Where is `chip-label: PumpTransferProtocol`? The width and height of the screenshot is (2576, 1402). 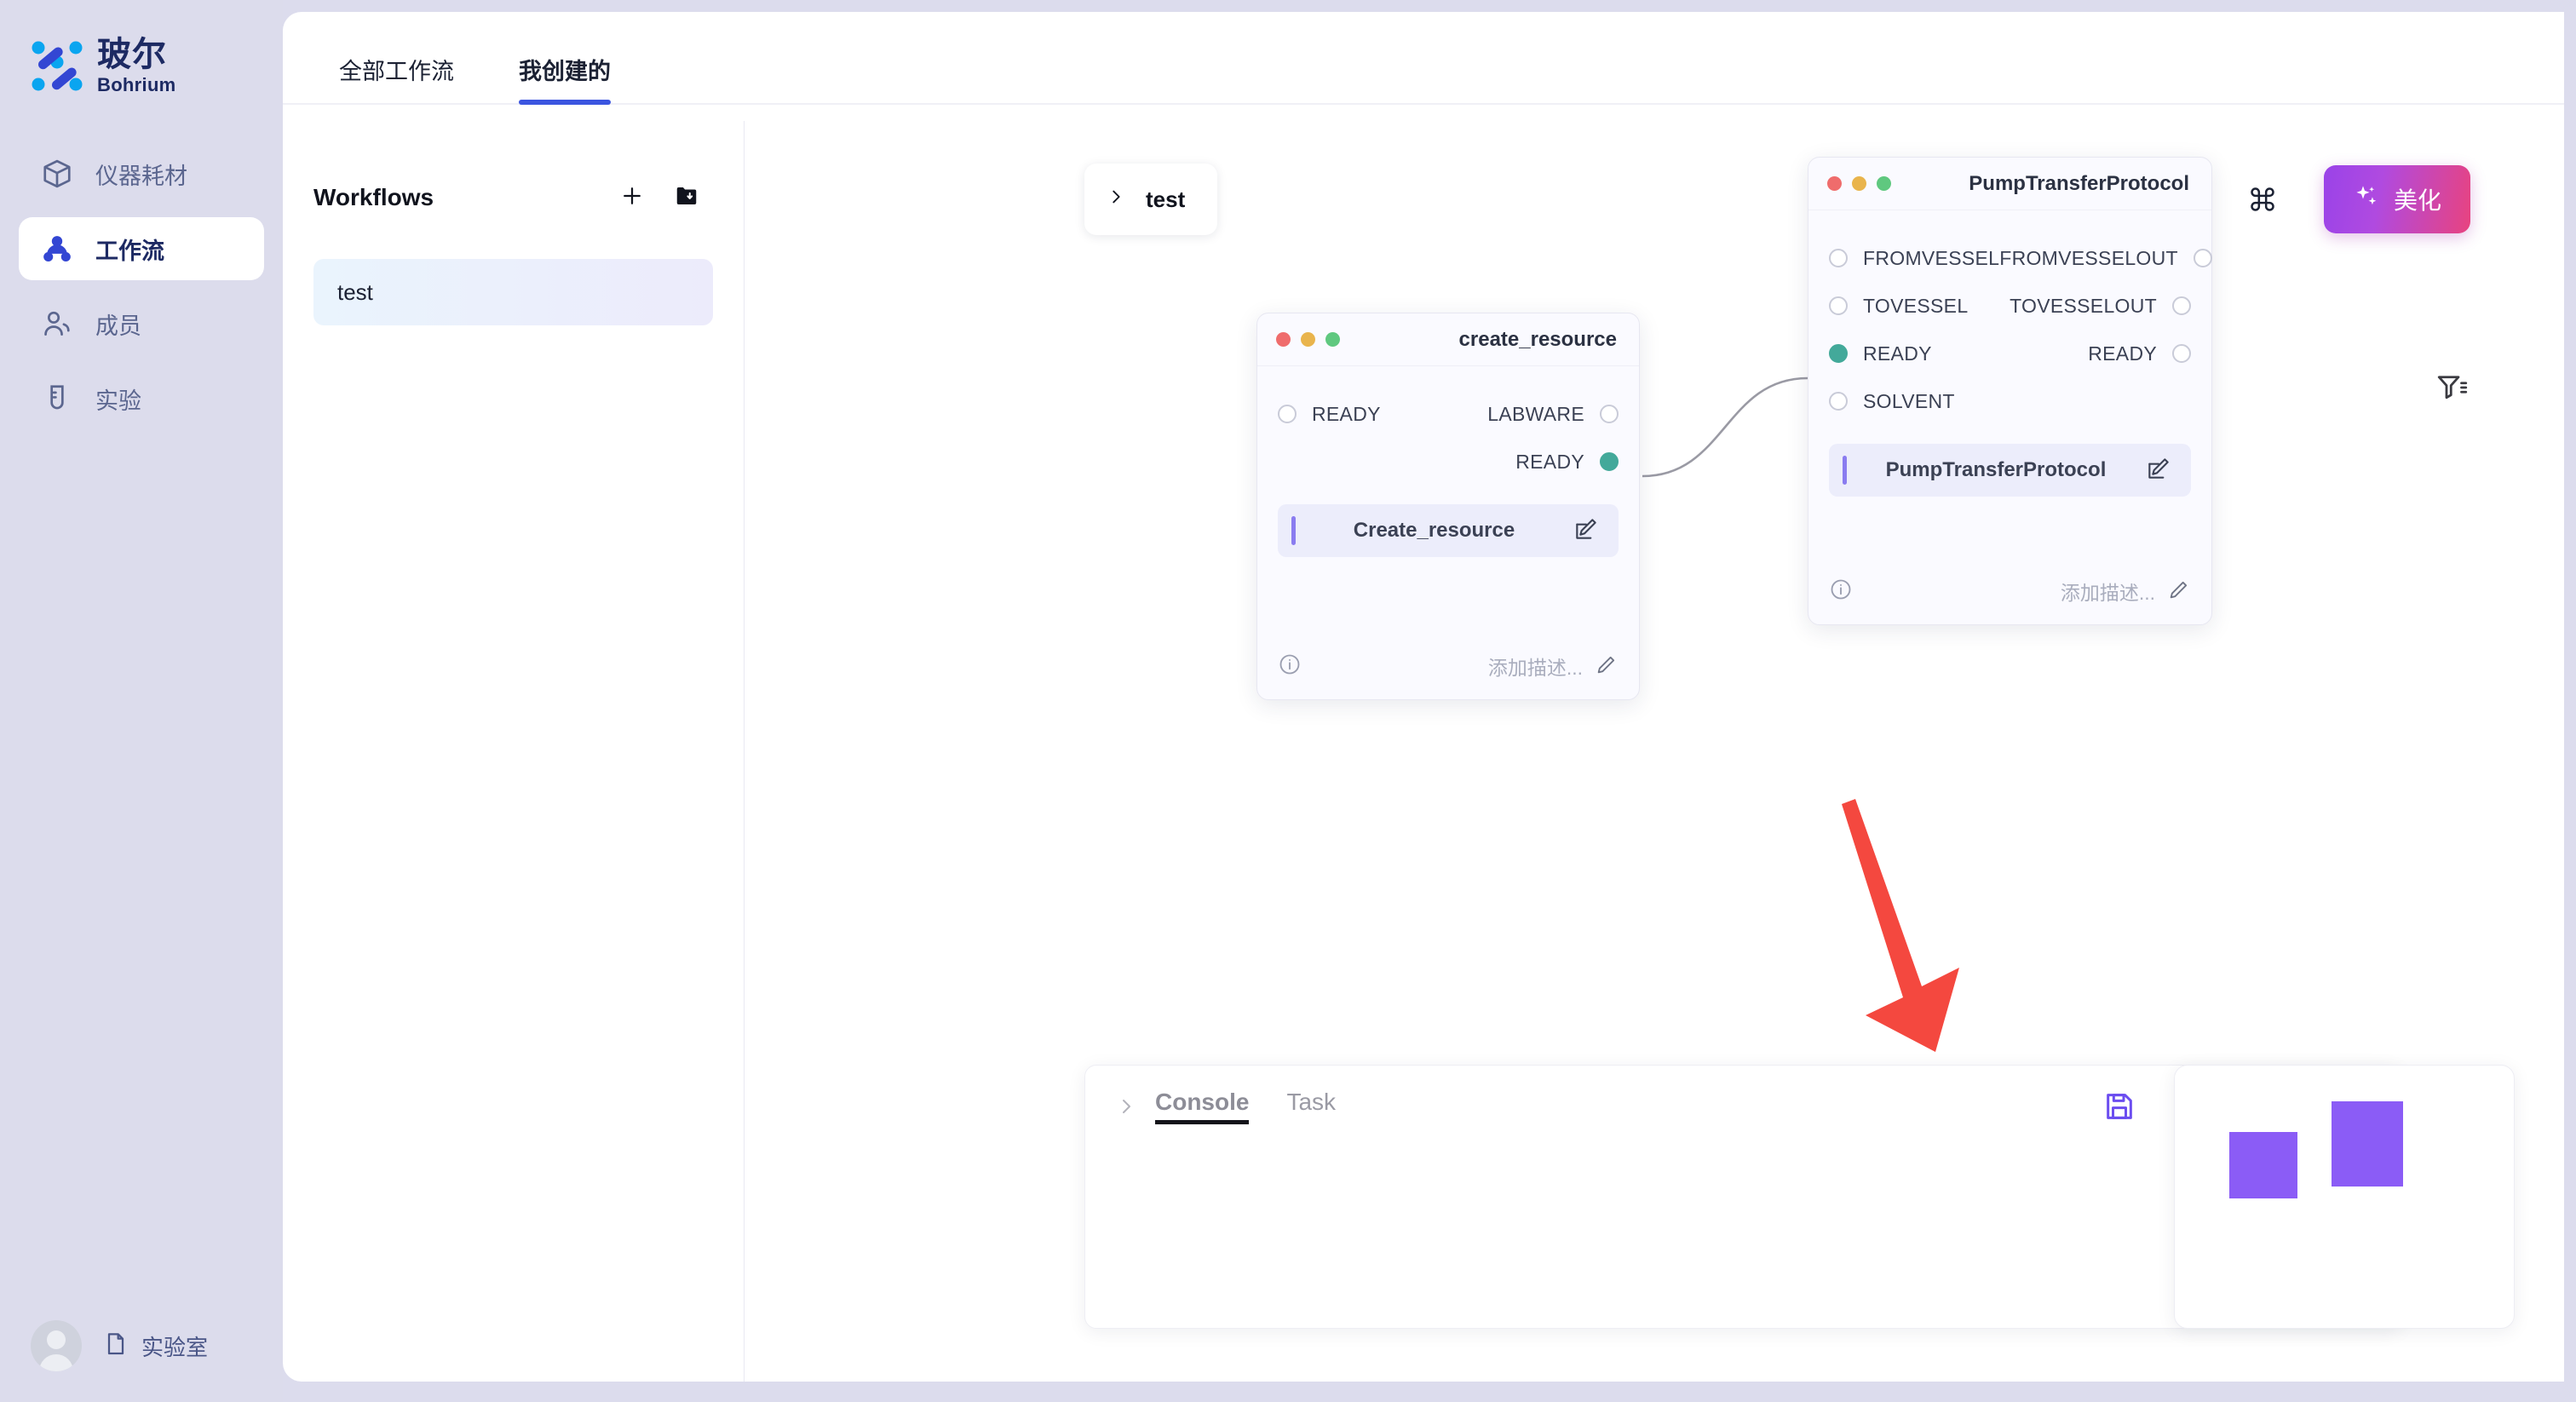
chip-label: PumpTransferProtocol is located at coordinates (1996, 469).